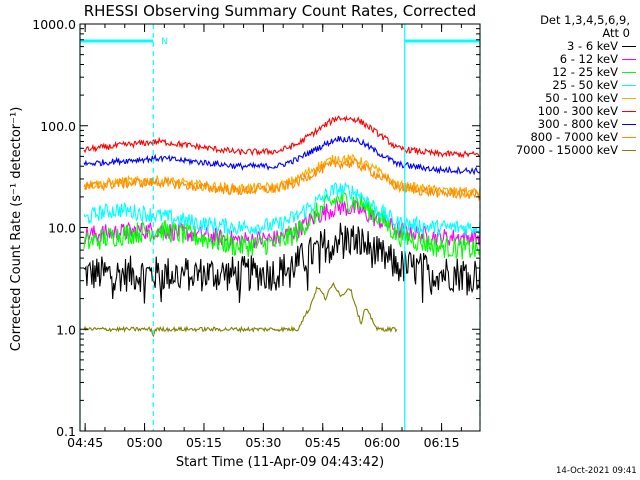  I want to click on legend-label-2: 6 - 12 keV, so click(588, 59).